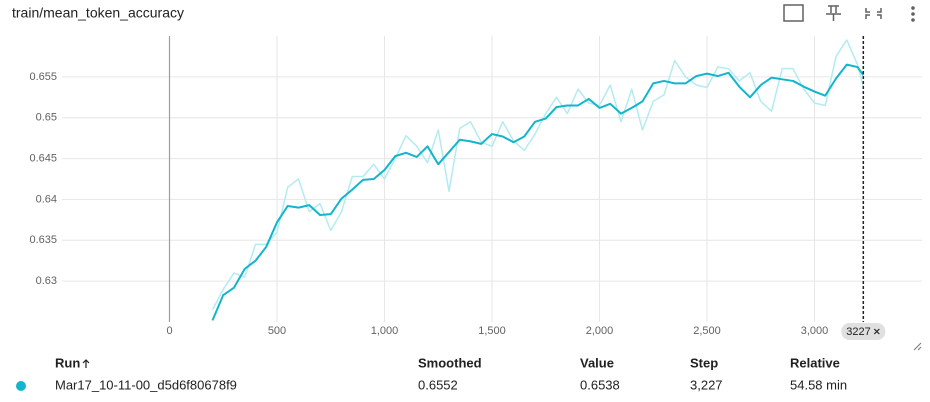  What do you see at coordinates (21, 386) in the screenshot?
I see `run-color-dot` at bounding box center [21, 386].